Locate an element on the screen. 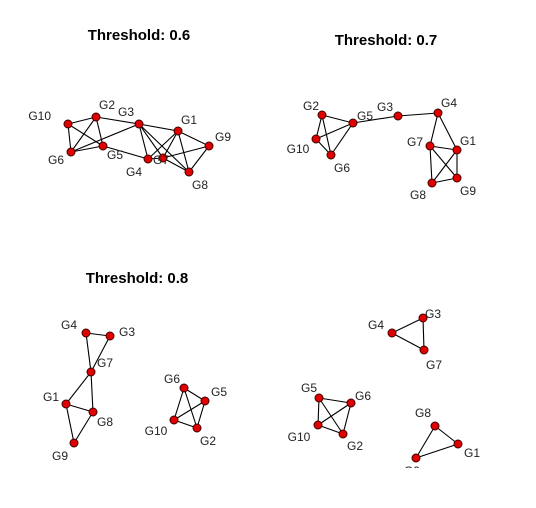 This screenshot has width=536, height=508. edge-g5-g6 is located at coordinates (335, 400).